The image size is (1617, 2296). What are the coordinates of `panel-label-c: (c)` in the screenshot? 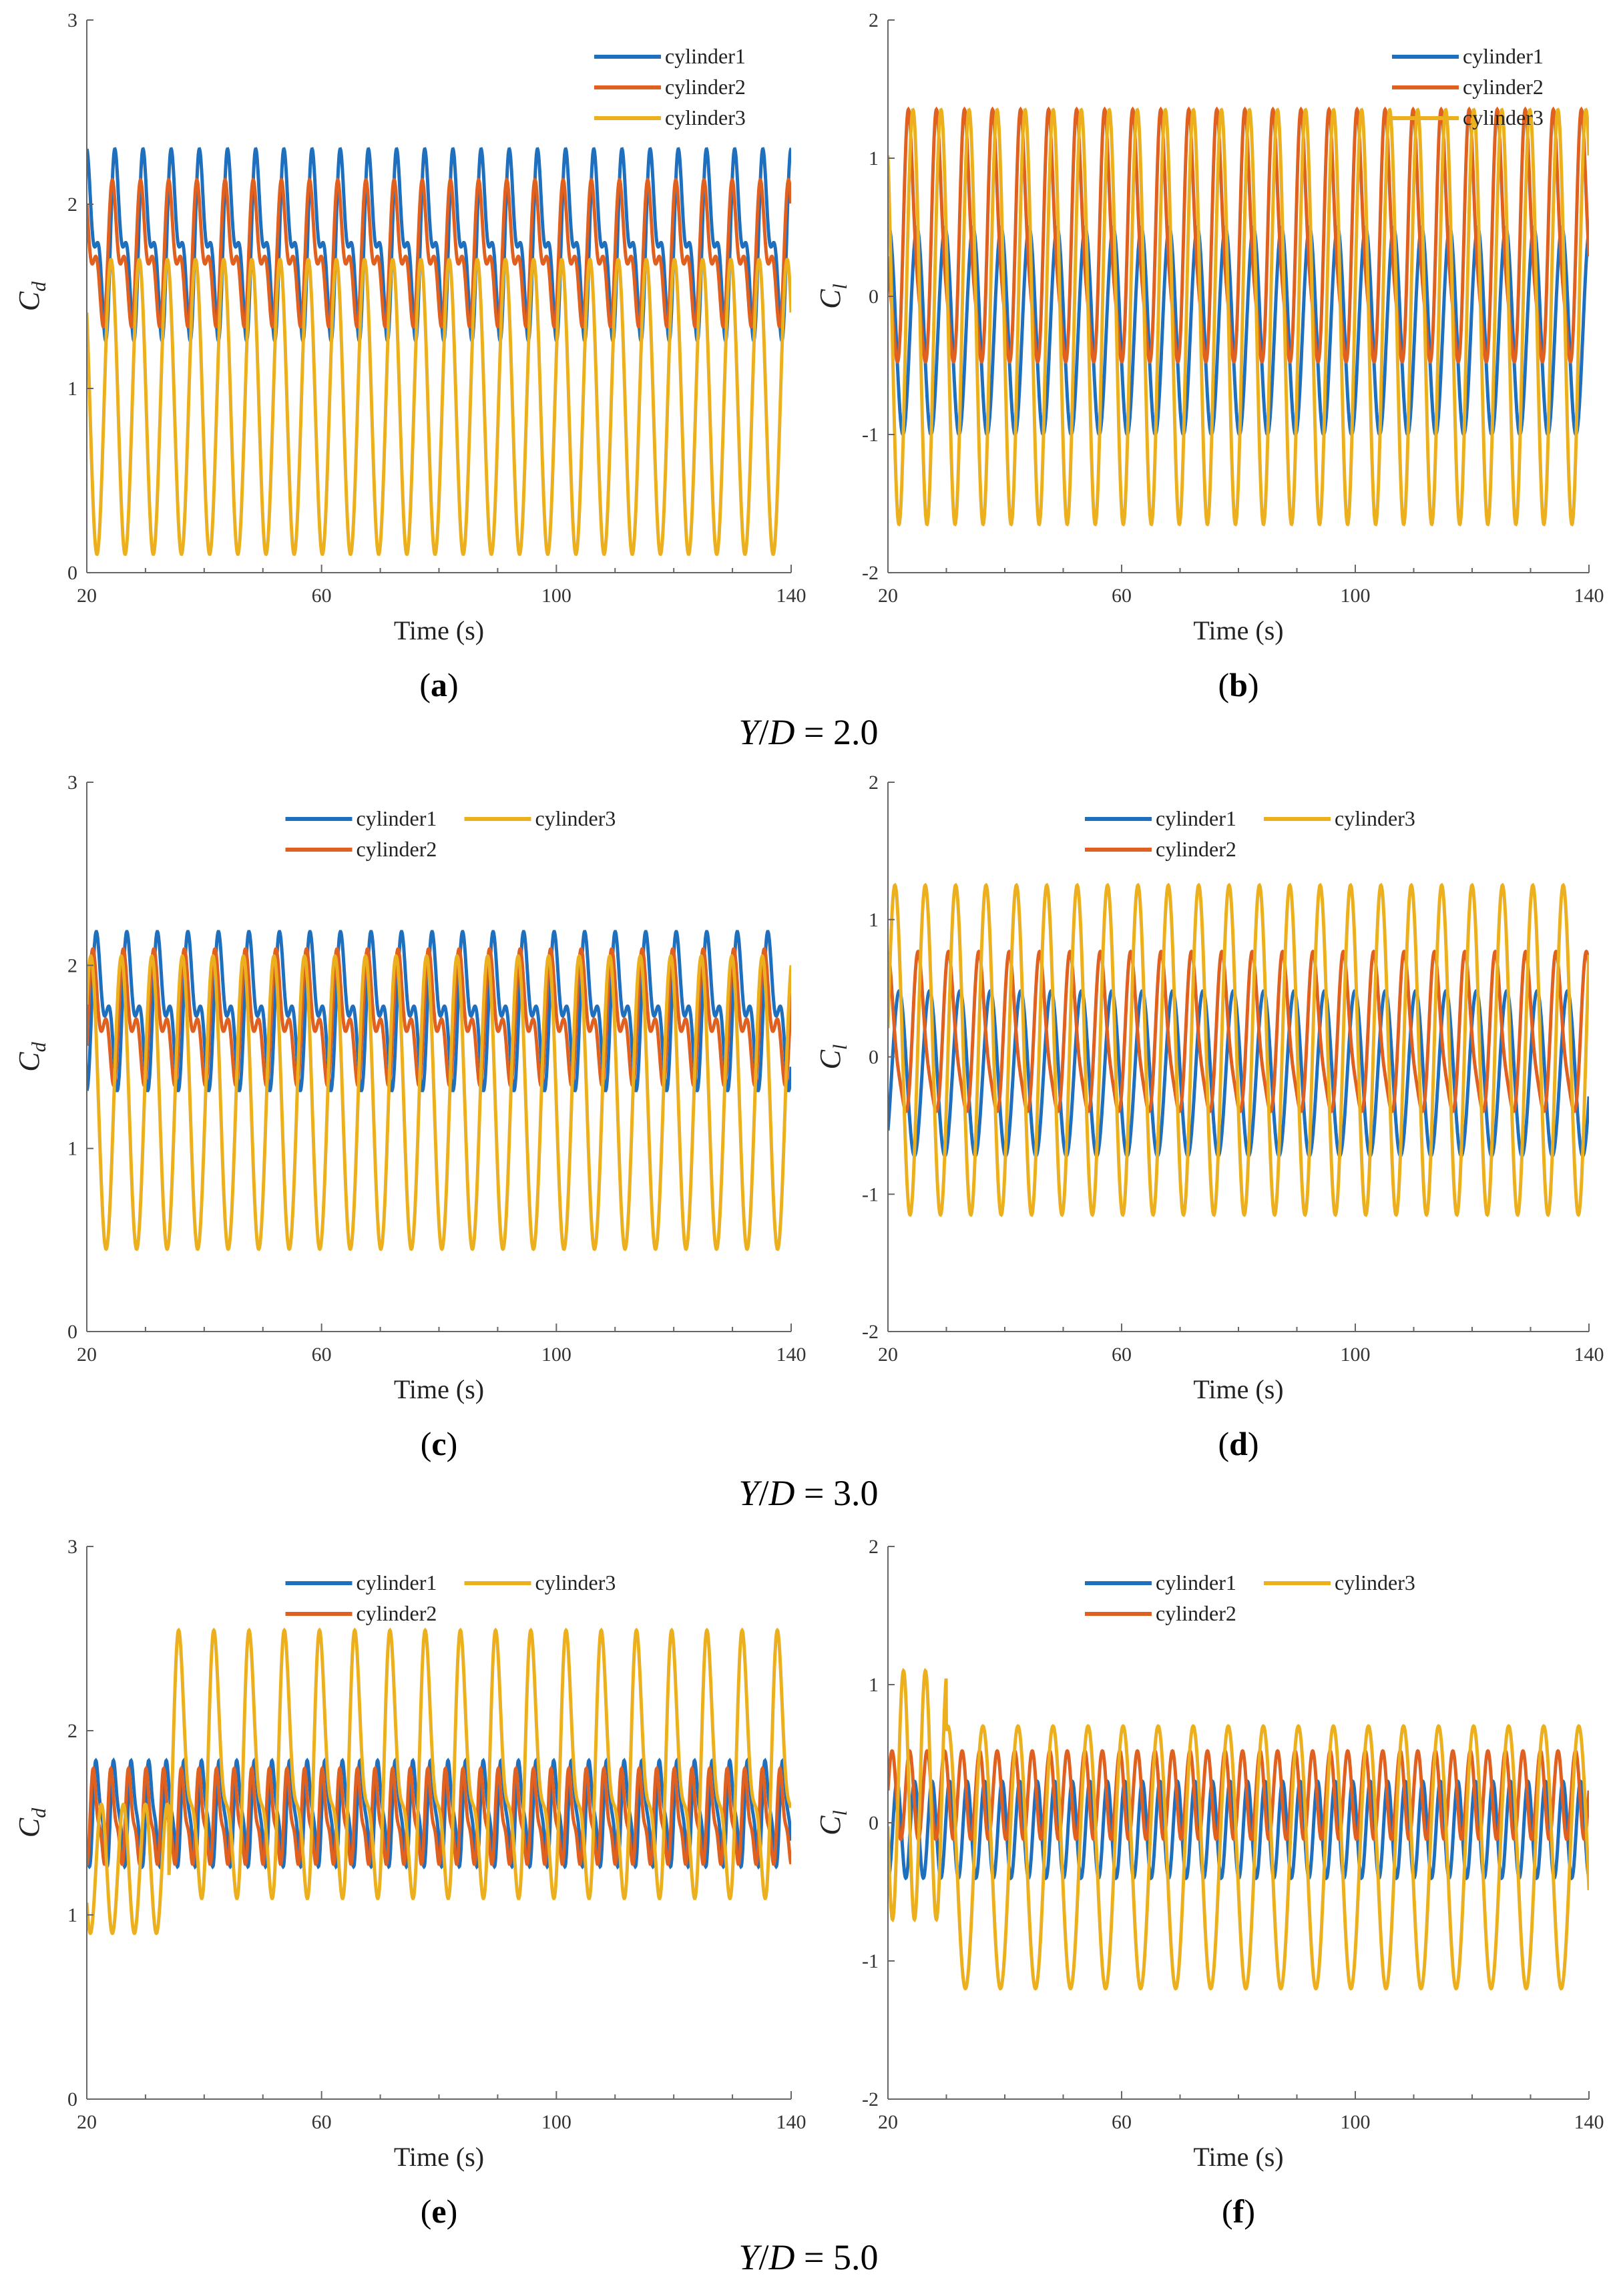 It's located at (439, 1443).